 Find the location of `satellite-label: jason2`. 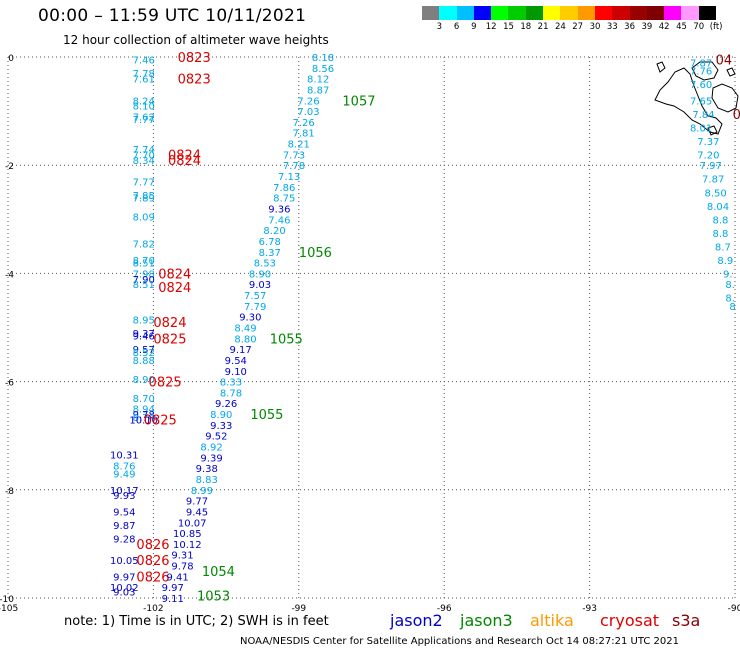

satellite-label: jason2 is located at coordinates (416, 620).